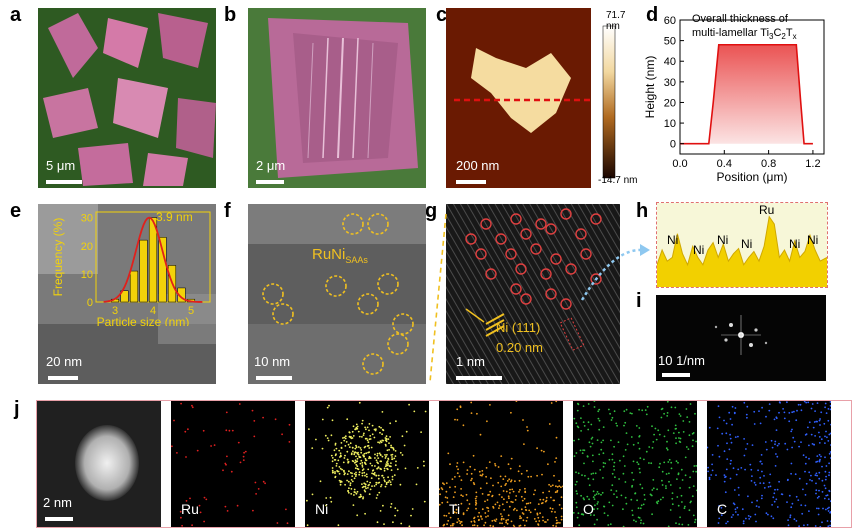  What do you see at coordinates (153, 259) in the screenshot?
I see `gaussian-fit` at bounding box center [153, 259].